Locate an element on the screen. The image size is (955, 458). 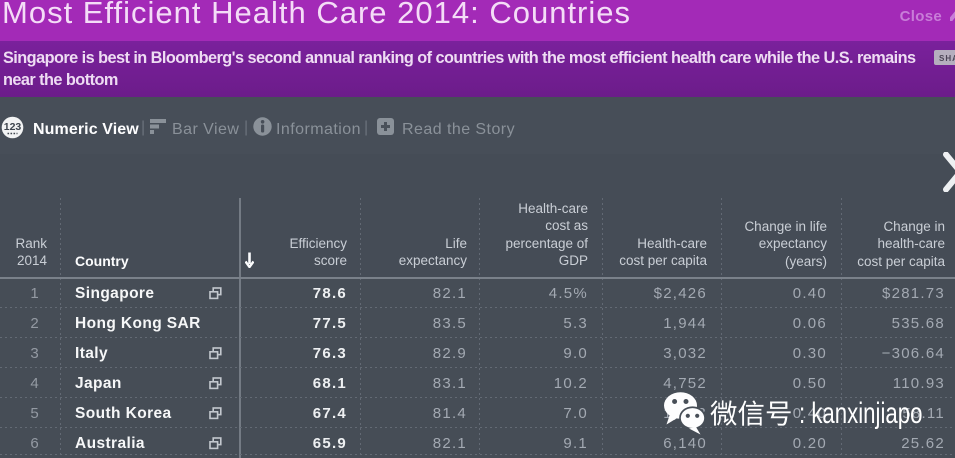
svg-text: 123 is located at coordinates (13, 127).